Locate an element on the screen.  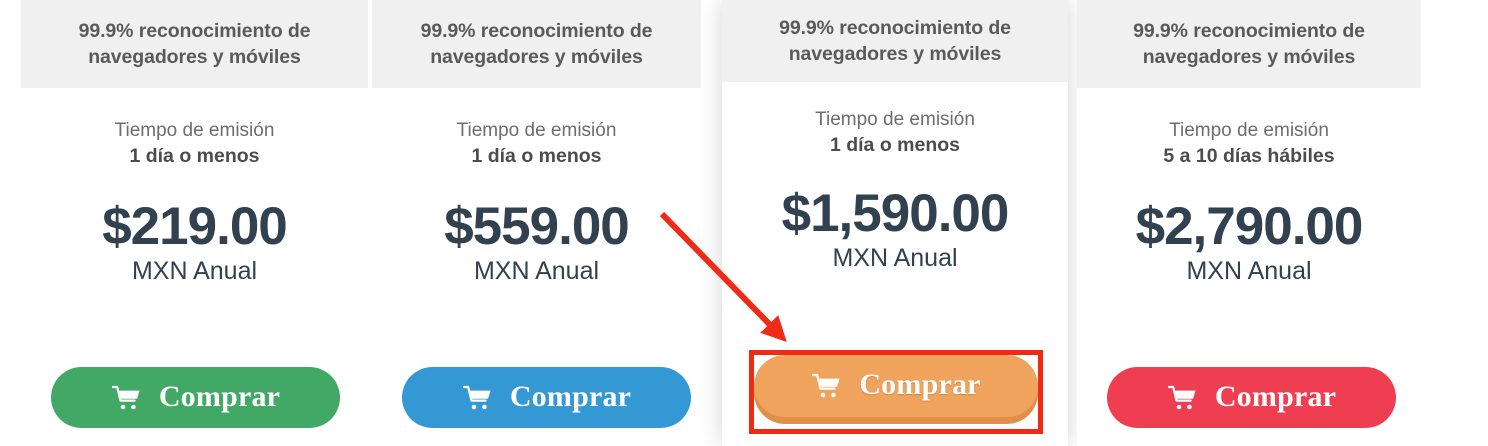
price-amount: $2,790.00 is located at coordinates (1249, 226).